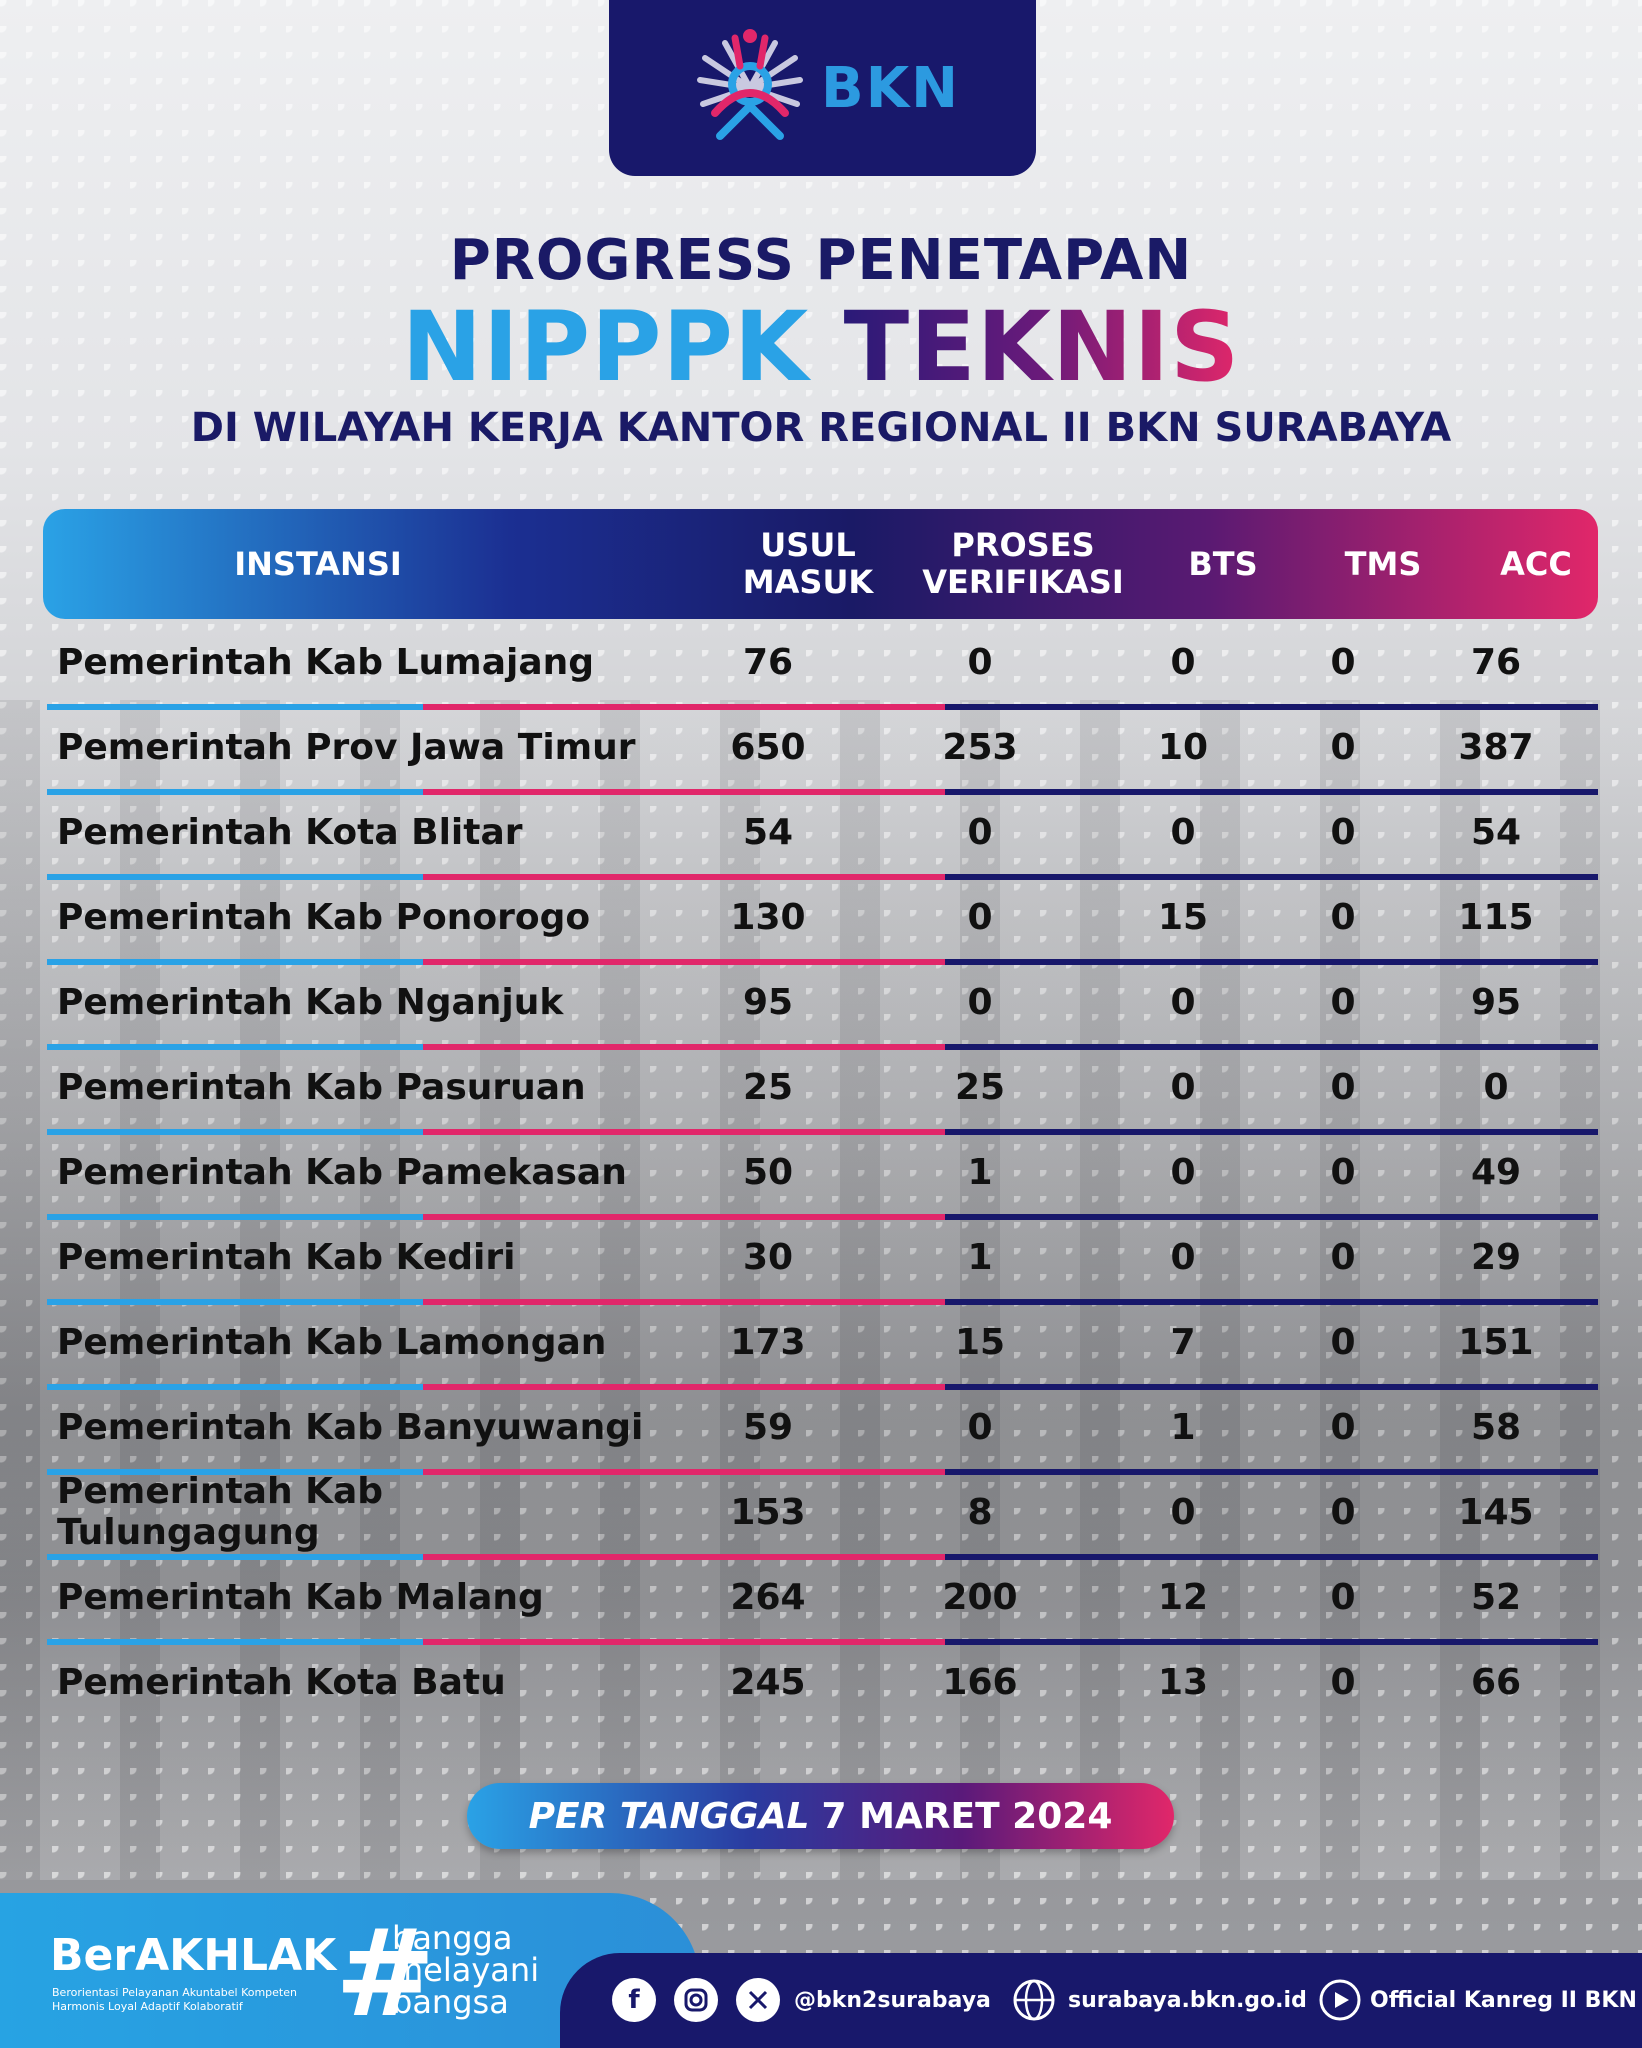  Describe the element at coordinates (452, 1938) in the screenshot. I see `slogan-line-1: bangga` at that location.